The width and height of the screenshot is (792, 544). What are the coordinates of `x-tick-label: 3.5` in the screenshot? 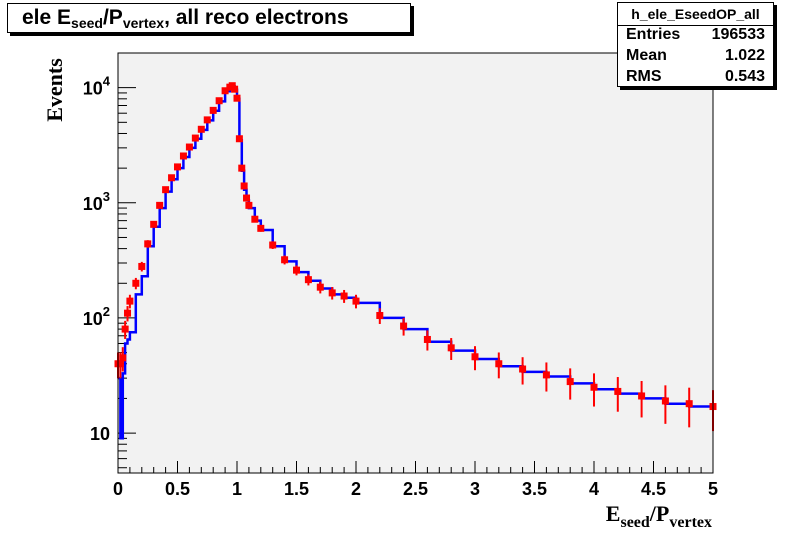 It's located at (534, 489).